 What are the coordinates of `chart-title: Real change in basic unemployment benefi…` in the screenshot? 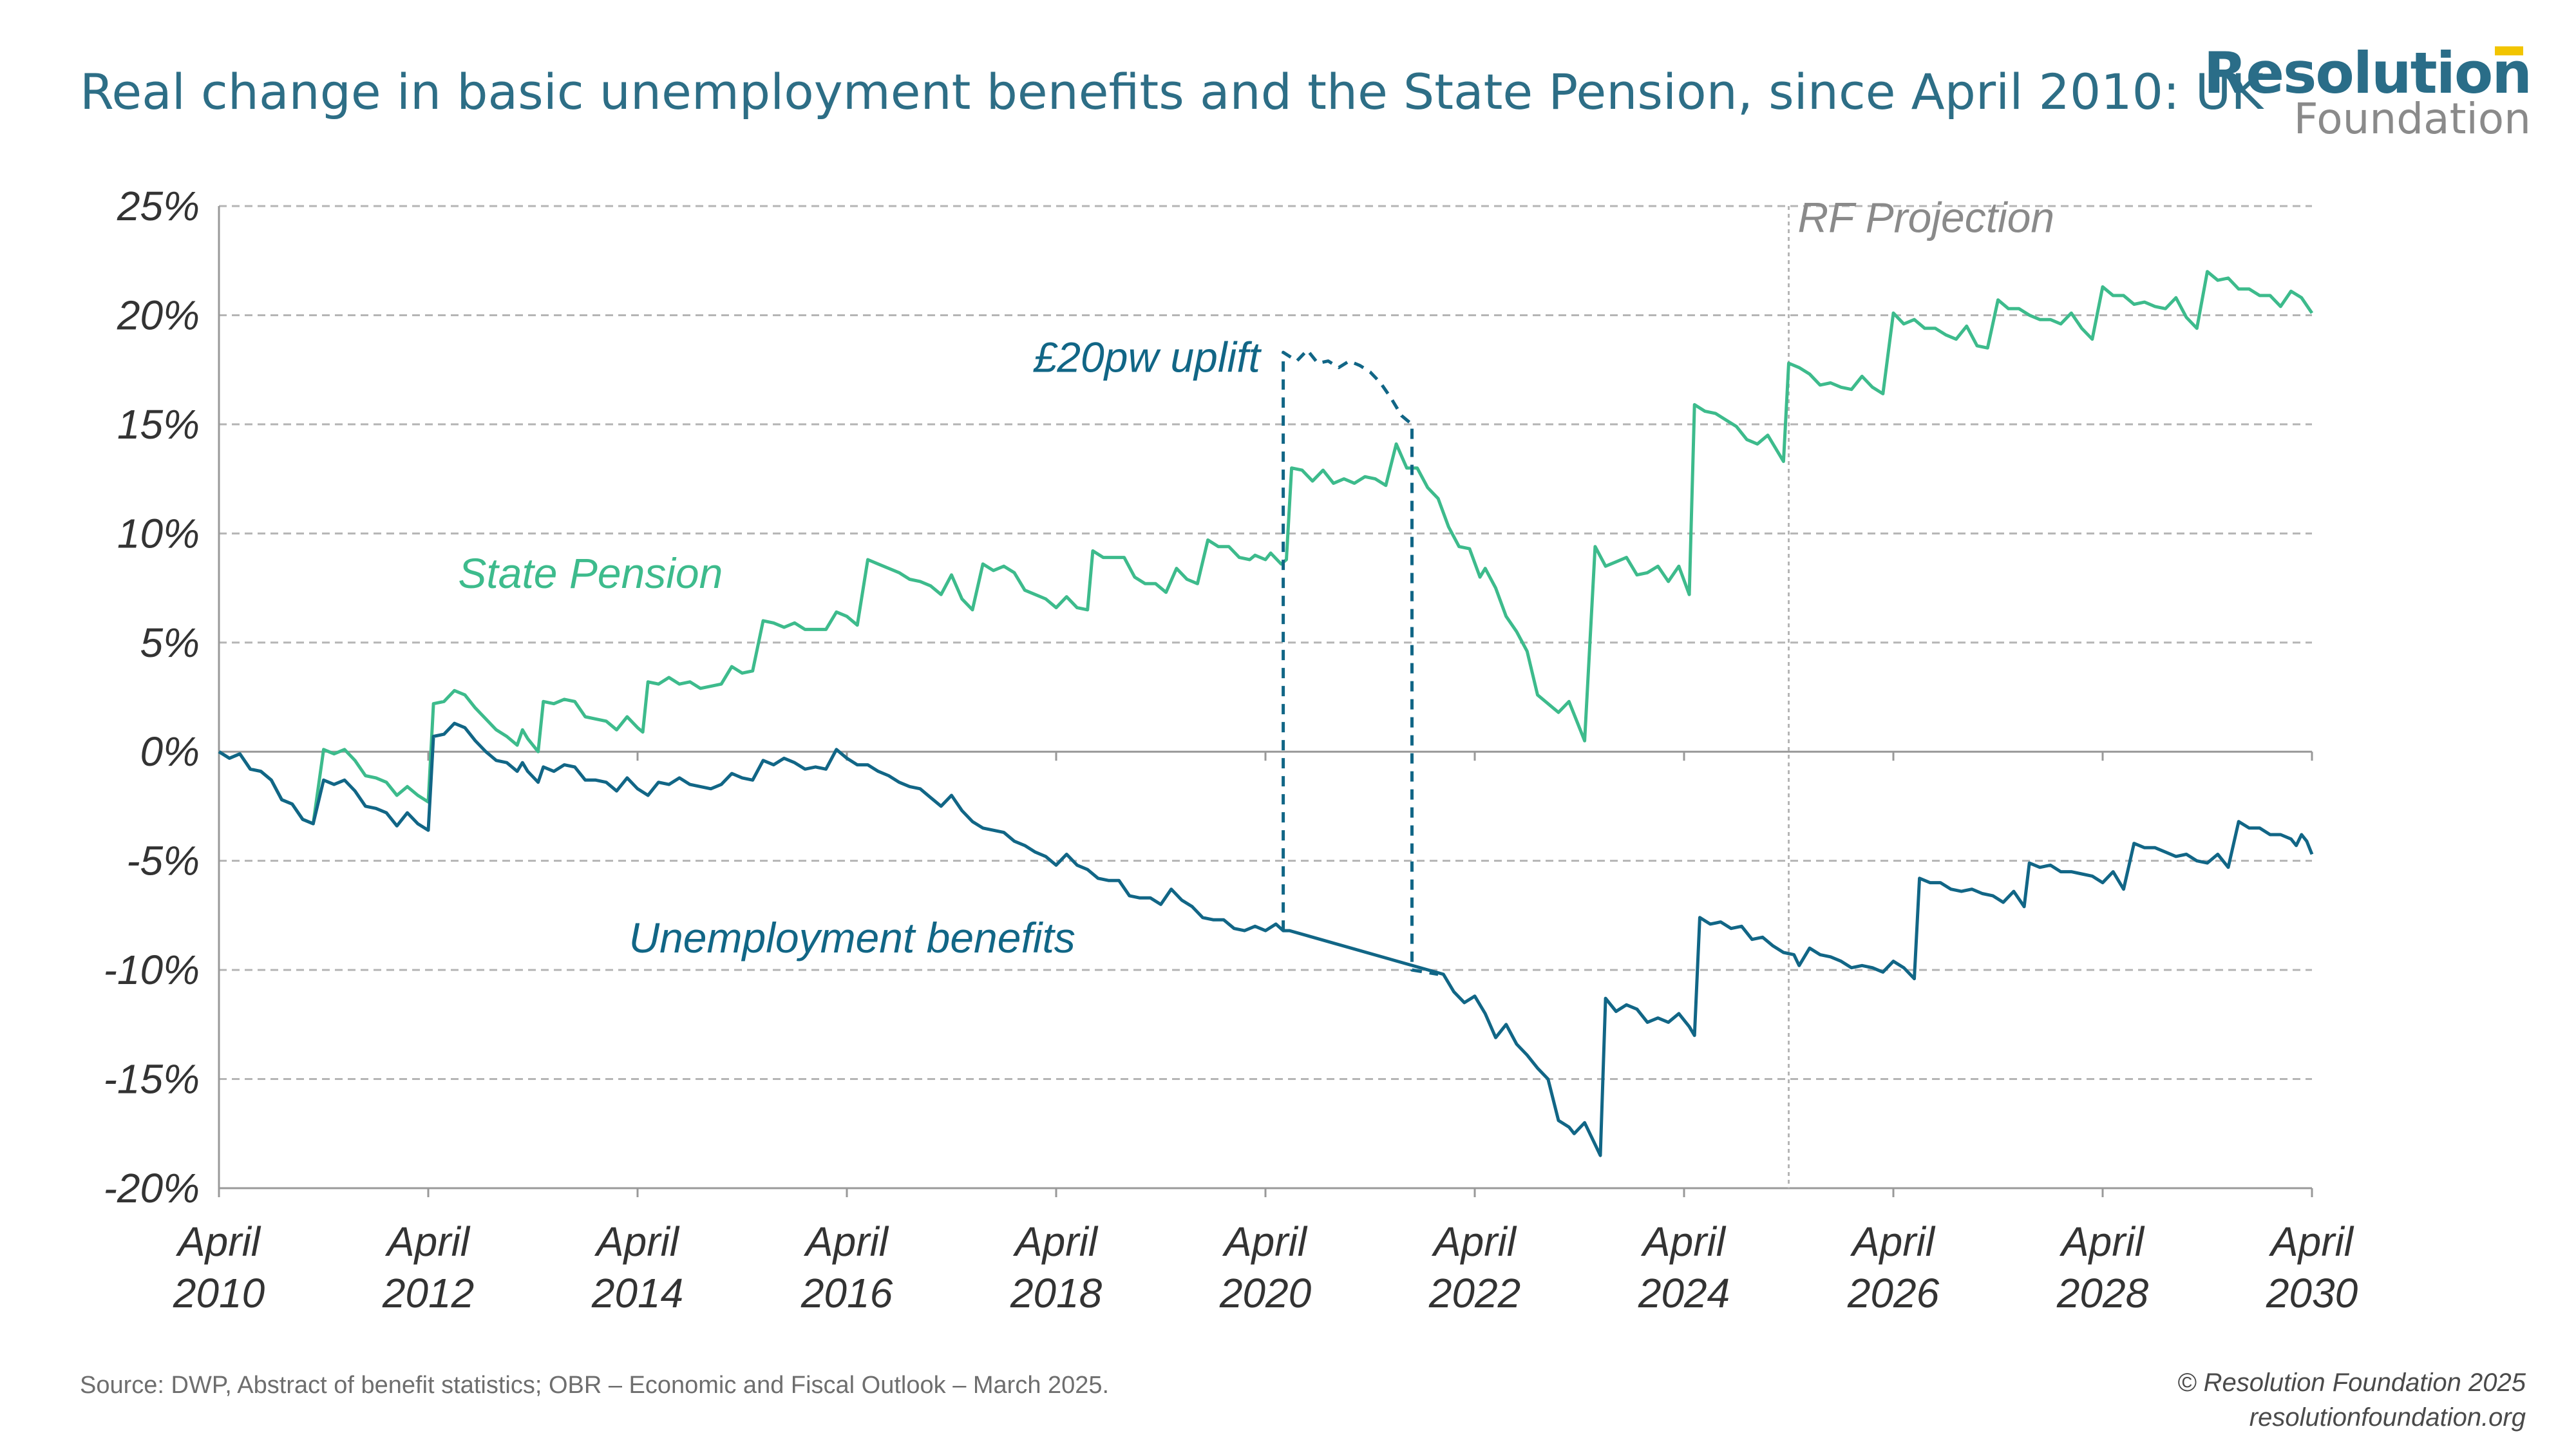 It's located at (1172, 92).